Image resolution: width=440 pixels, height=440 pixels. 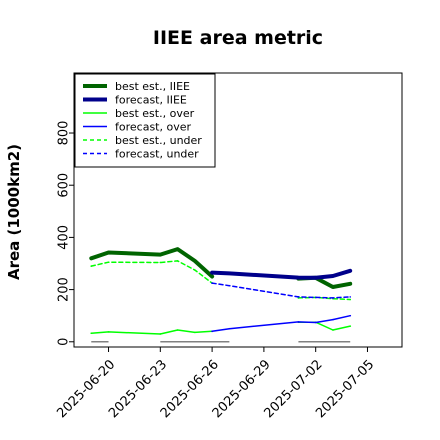 What do you see at coordinates (157, 154) in the screenshot?
I see `legend-label: forecast, under` at bounding box center [157, 154].